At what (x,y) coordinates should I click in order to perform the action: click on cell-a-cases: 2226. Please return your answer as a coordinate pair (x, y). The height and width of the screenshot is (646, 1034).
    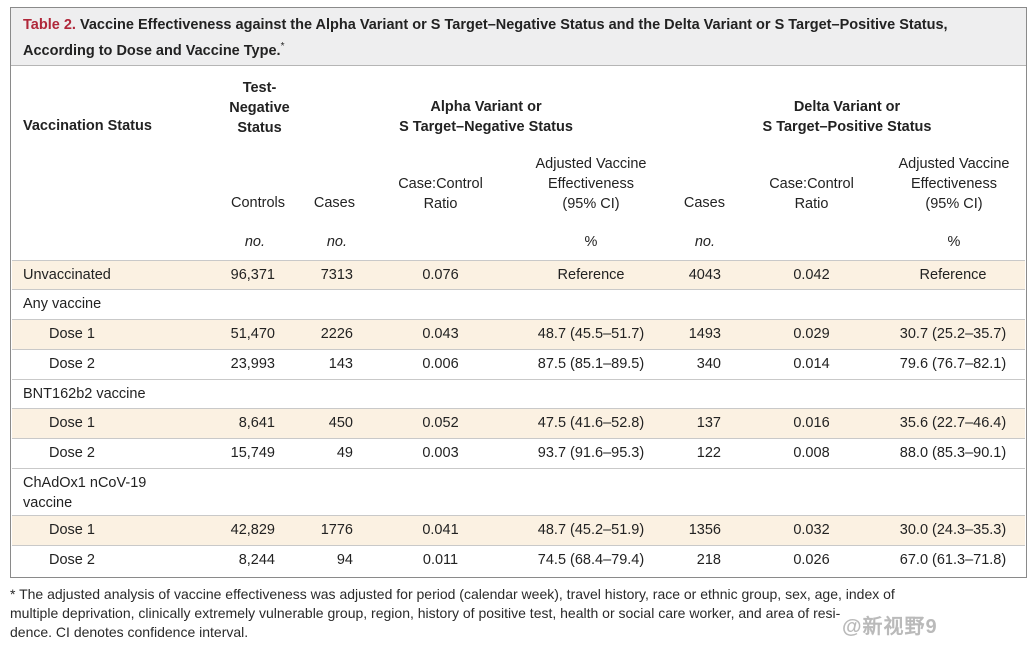
    Looking at the image, I should click on (336, 334).